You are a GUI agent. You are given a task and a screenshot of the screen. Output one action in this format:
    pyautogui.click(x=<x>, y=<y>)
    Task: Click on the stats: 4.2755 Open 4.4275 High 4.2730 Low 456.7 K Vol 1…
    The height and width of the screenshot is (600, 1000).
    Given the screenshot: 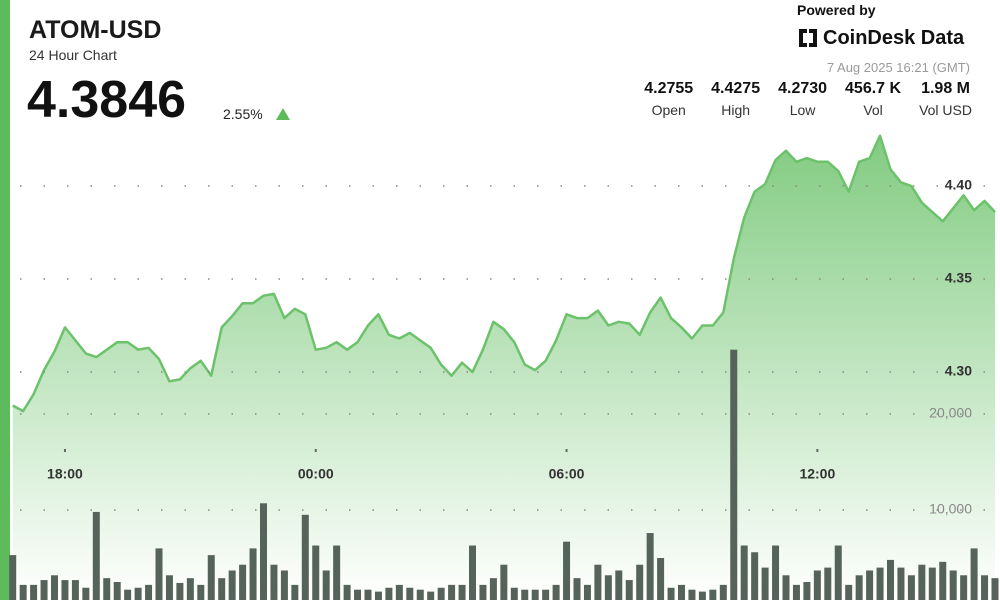 What is the action you would take?
    pyautogui.click(x=808, y=99)
    